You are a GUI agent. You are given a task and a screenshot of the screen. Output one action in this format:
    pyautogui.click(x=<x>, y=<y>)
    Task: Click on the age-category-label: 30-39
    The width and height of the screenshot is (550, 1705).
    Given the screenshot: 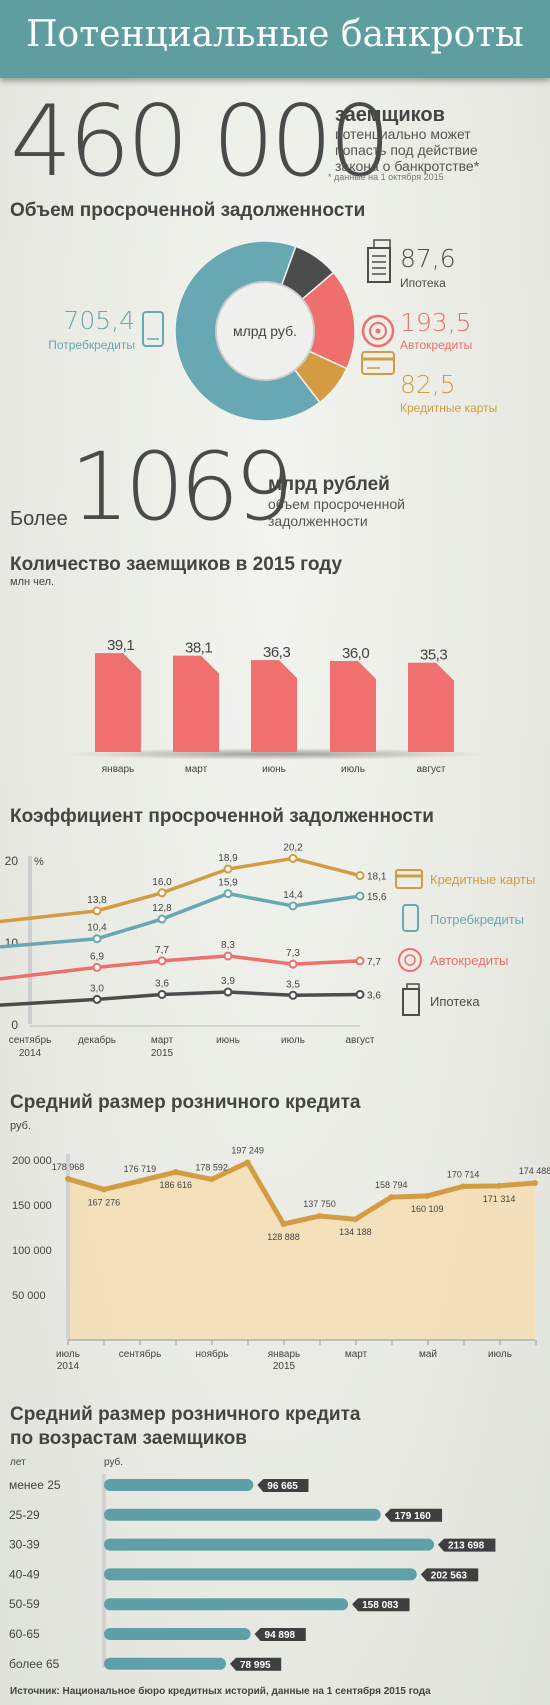 What is the action you would take?
    pyautogui.click(x=24, y=1545)
    